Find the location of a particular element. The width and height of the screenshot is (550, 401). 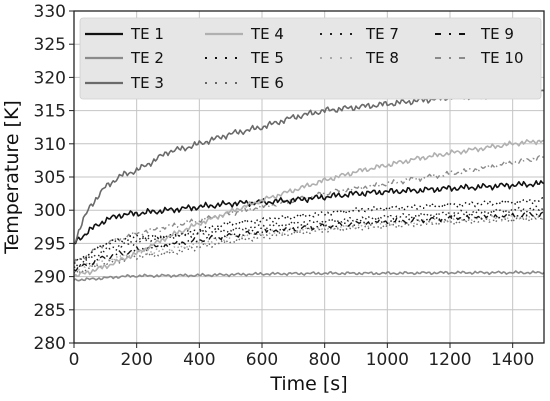

y-tick-label: 300 is located at coordinates (50, 211).